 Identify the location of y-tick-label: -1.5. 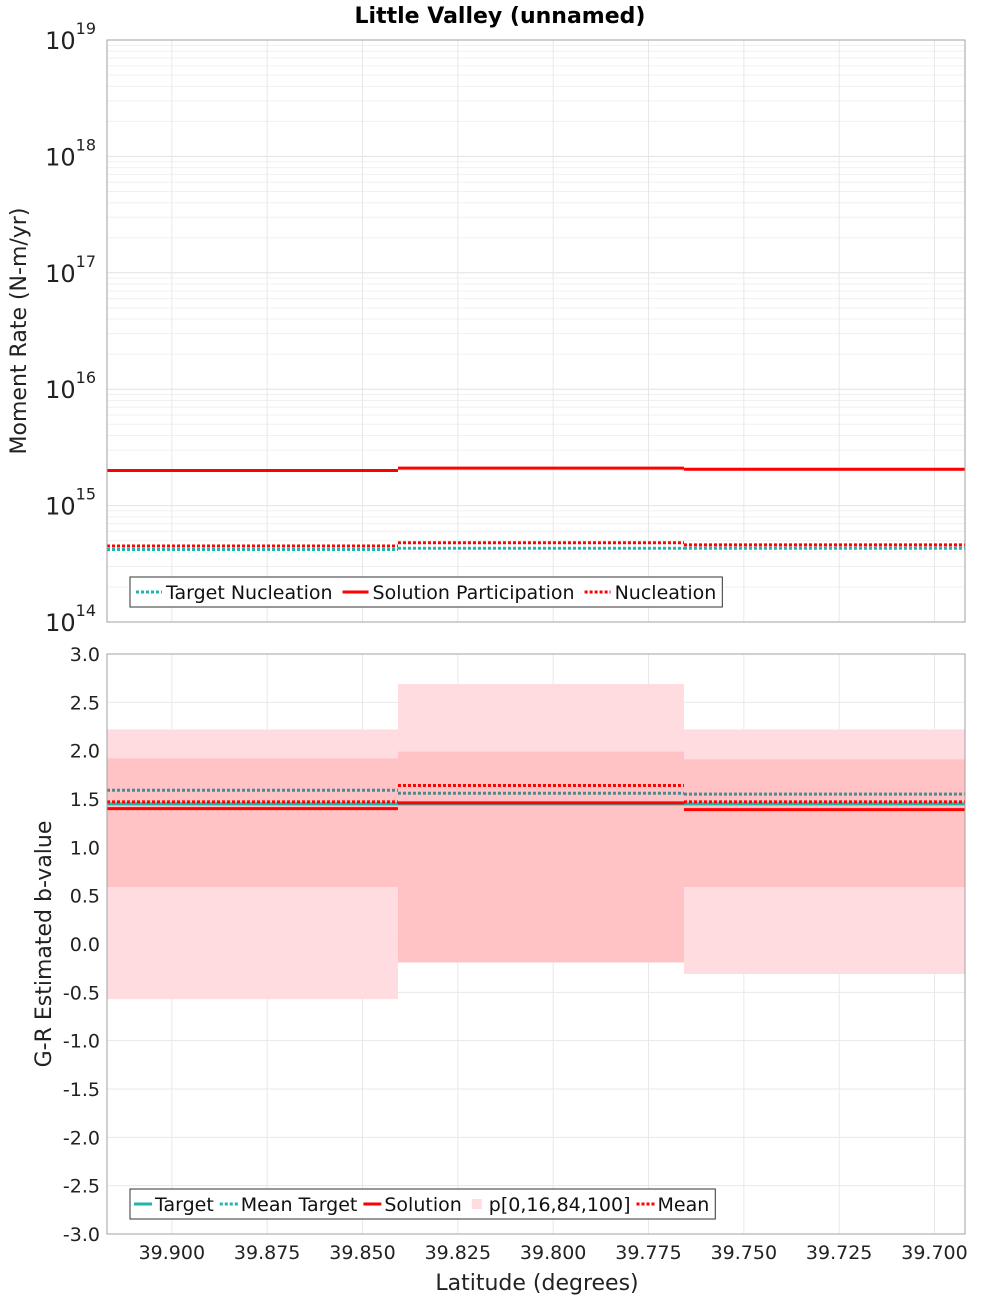
(81, 1090).